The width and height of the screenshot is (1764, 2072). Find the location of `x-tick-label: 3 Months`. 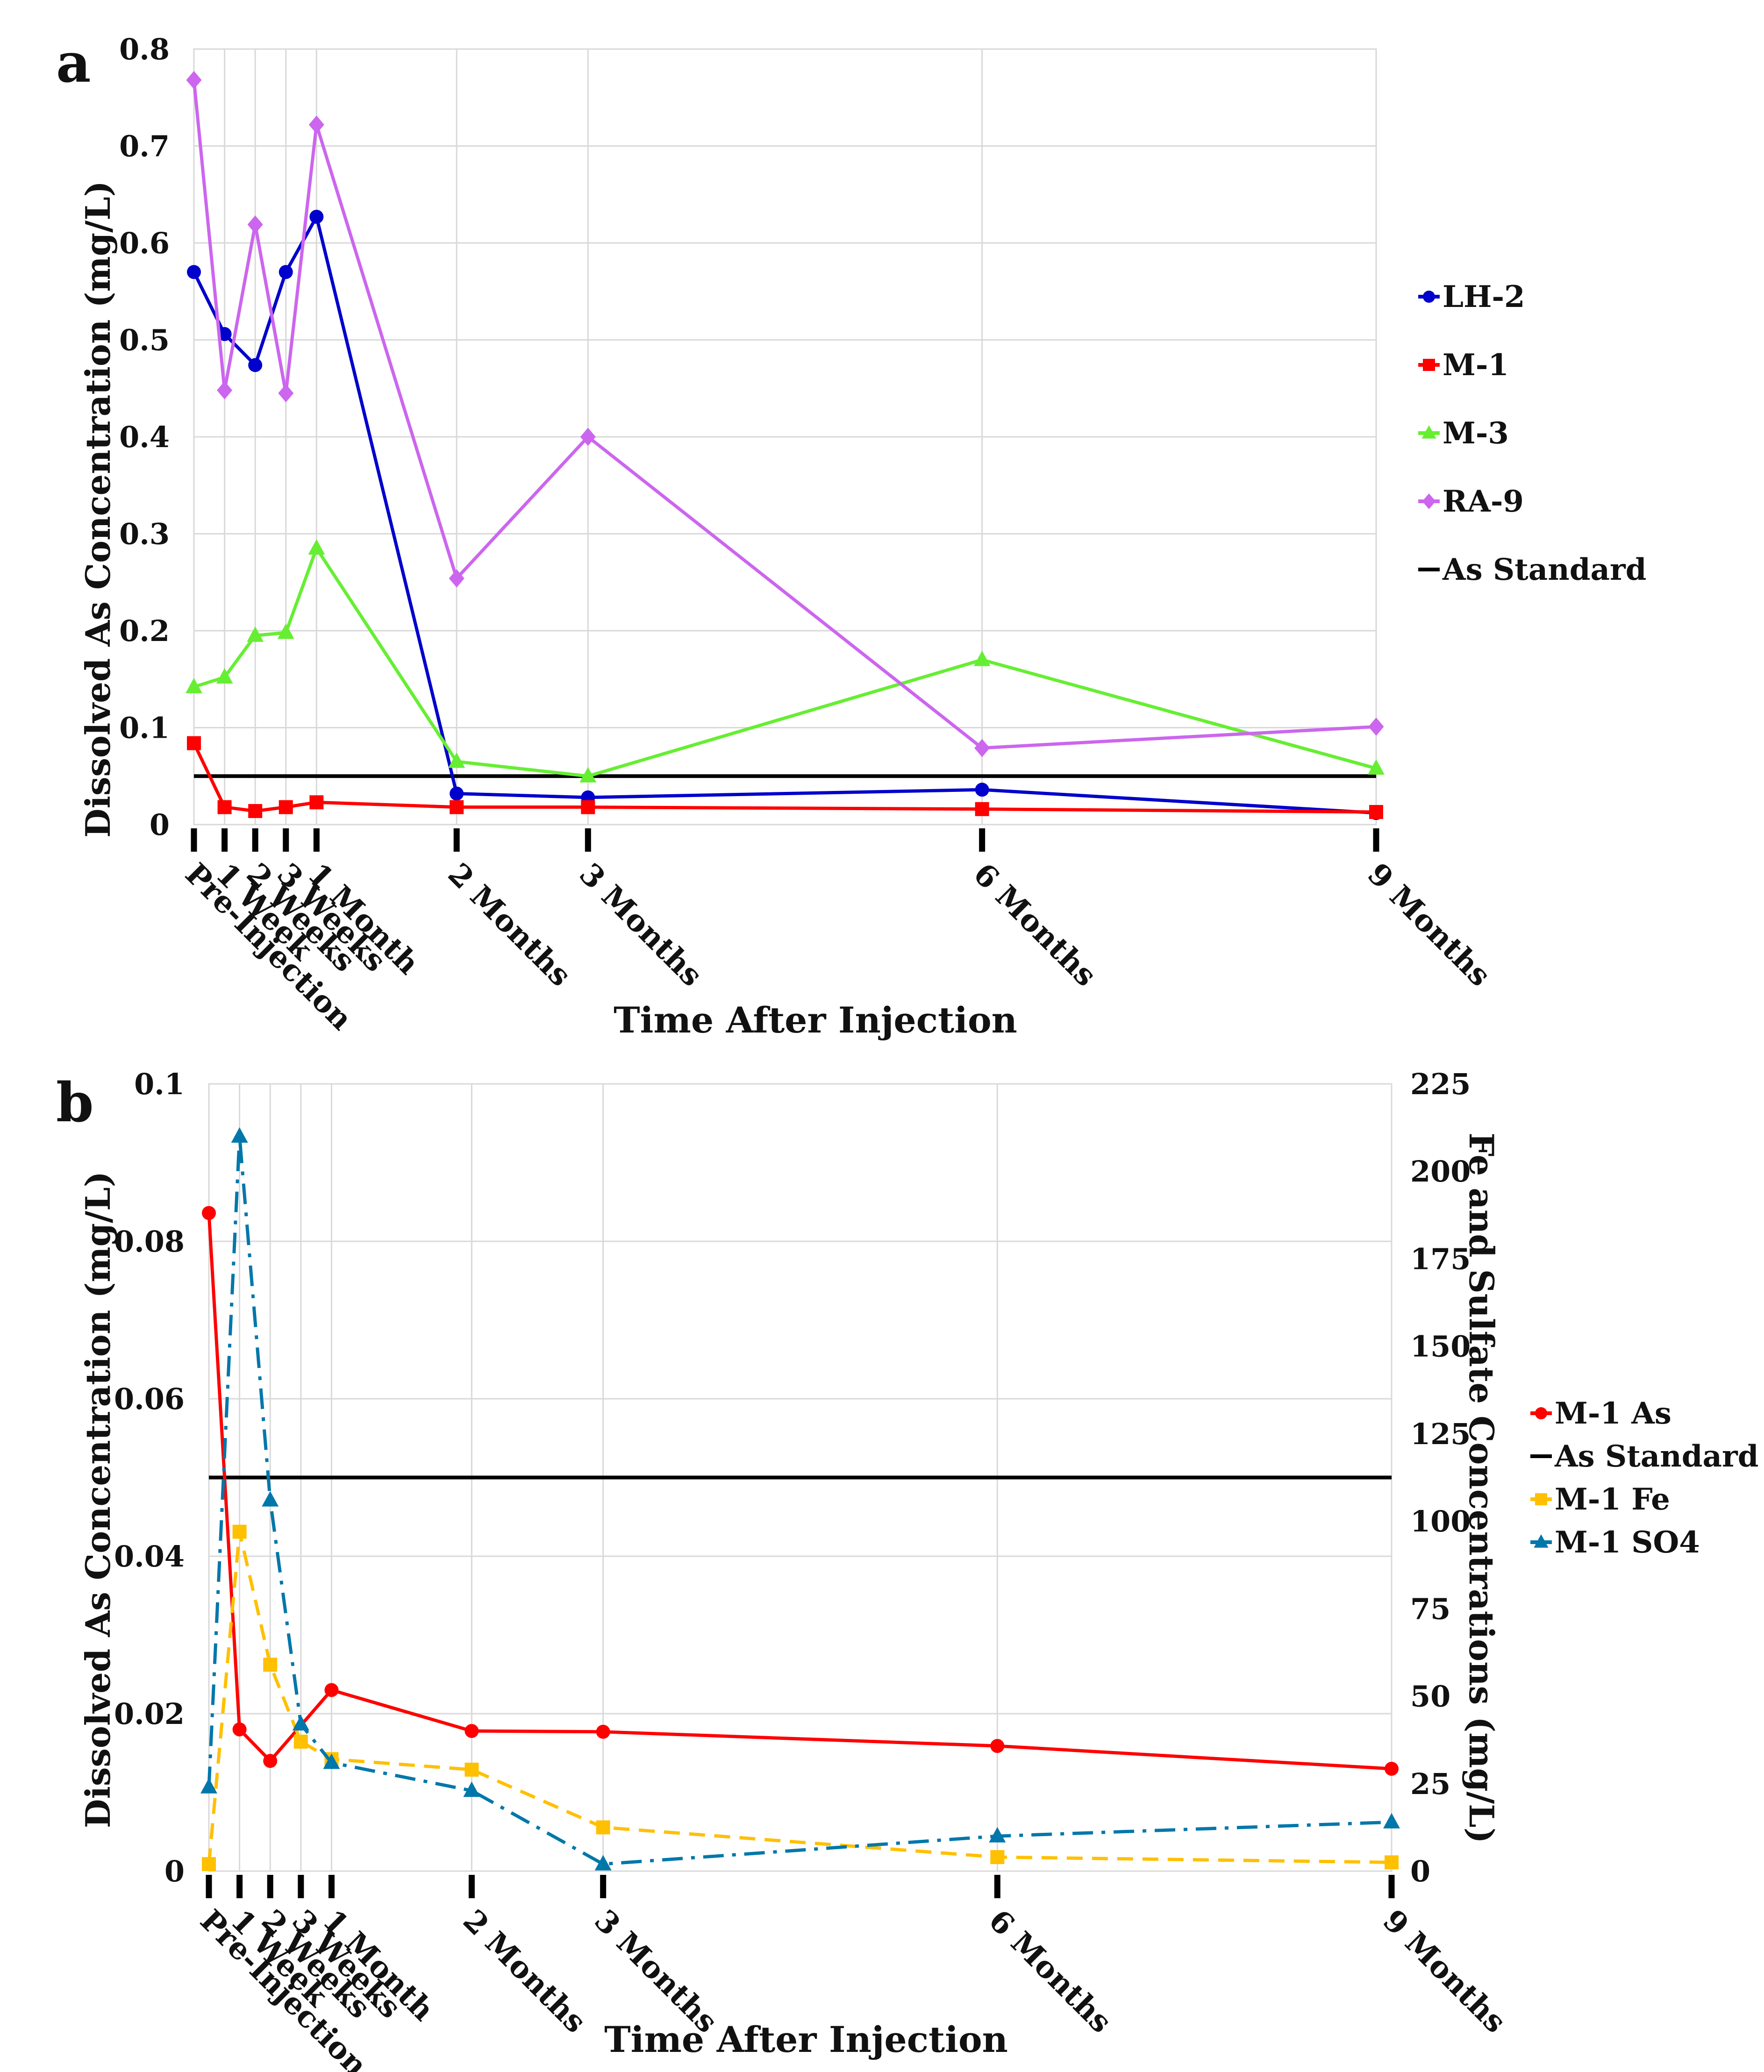

x-tick-label: 3 Months is located at coordinates (640, 924).